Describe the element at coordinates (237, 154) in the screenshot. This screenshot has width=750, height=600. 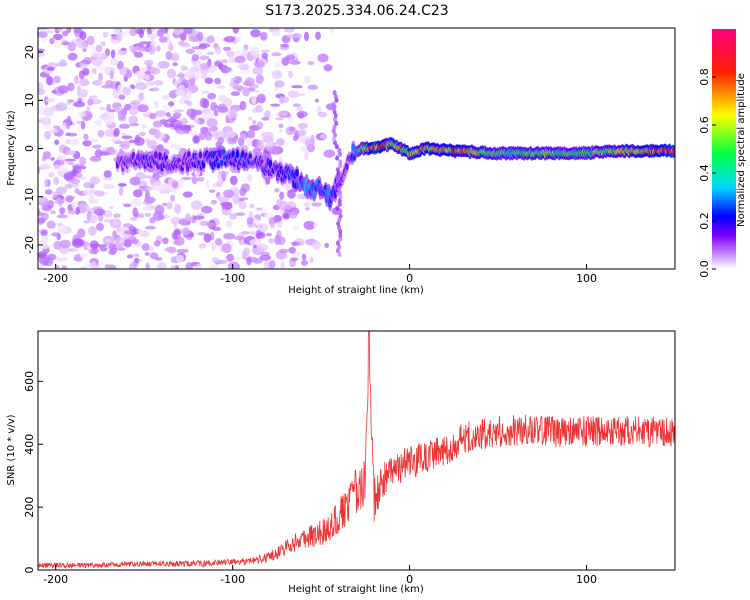
I see `ridge-core` at that location.